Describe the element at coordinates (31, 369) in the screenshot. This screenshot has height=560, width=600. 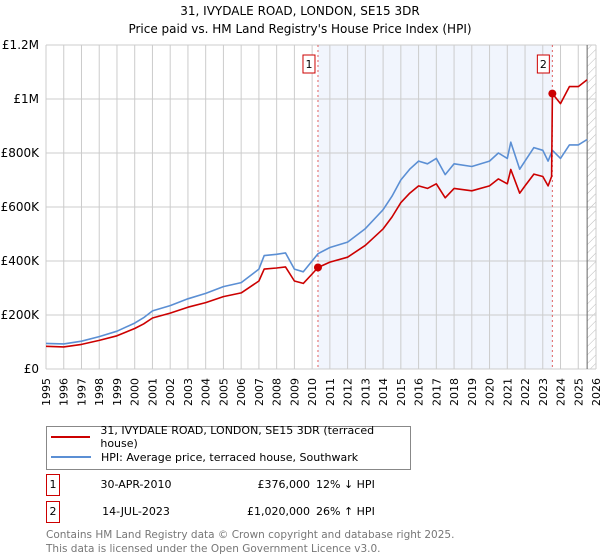
I see `y-tick-label: £0` at that location.